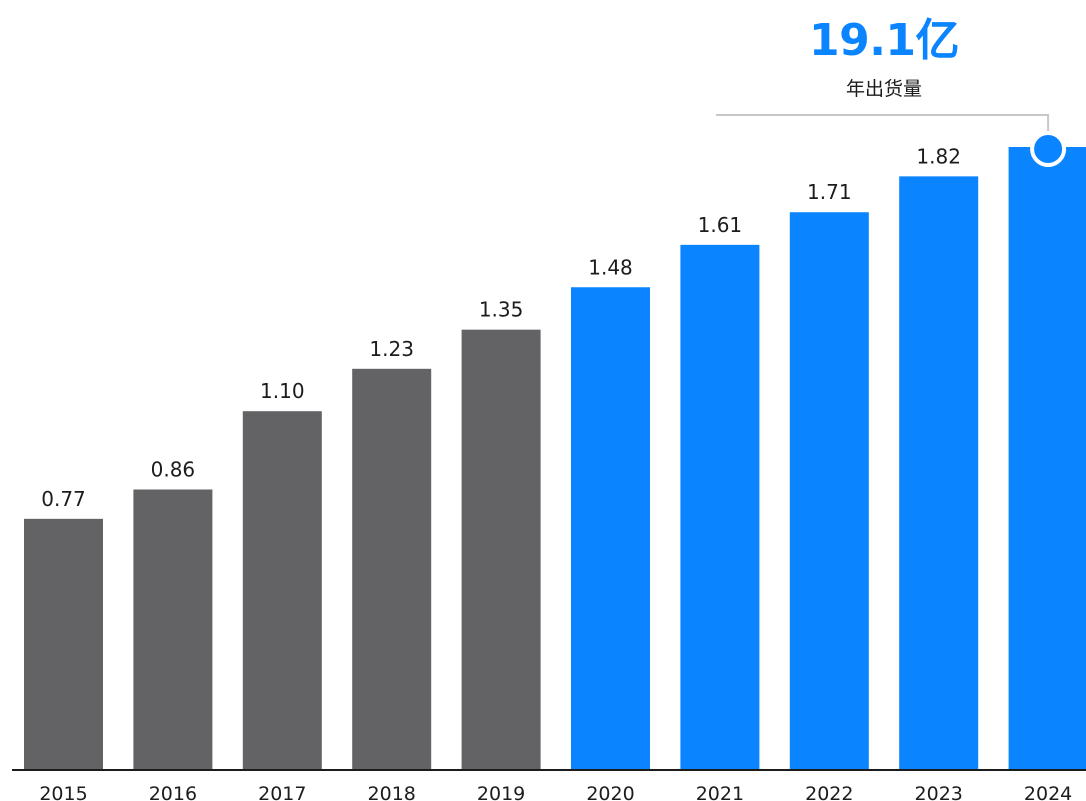 This screenshot has height=801, width=1086. Describe the element at coordinates (391, 349) in the screenshot. I see `value-label-2018: 1.23` at that location.